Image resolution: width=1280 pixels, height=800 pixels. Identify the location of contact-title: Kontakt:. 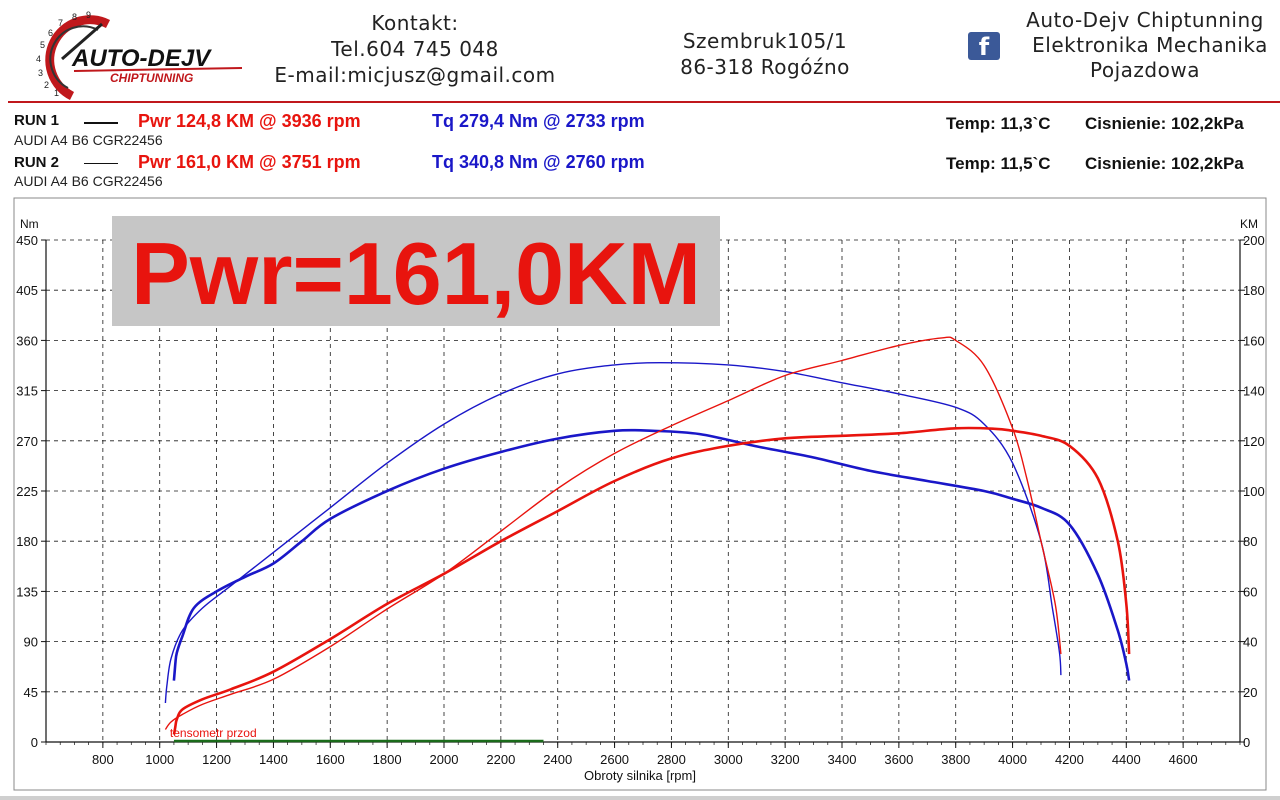
(415, 23).